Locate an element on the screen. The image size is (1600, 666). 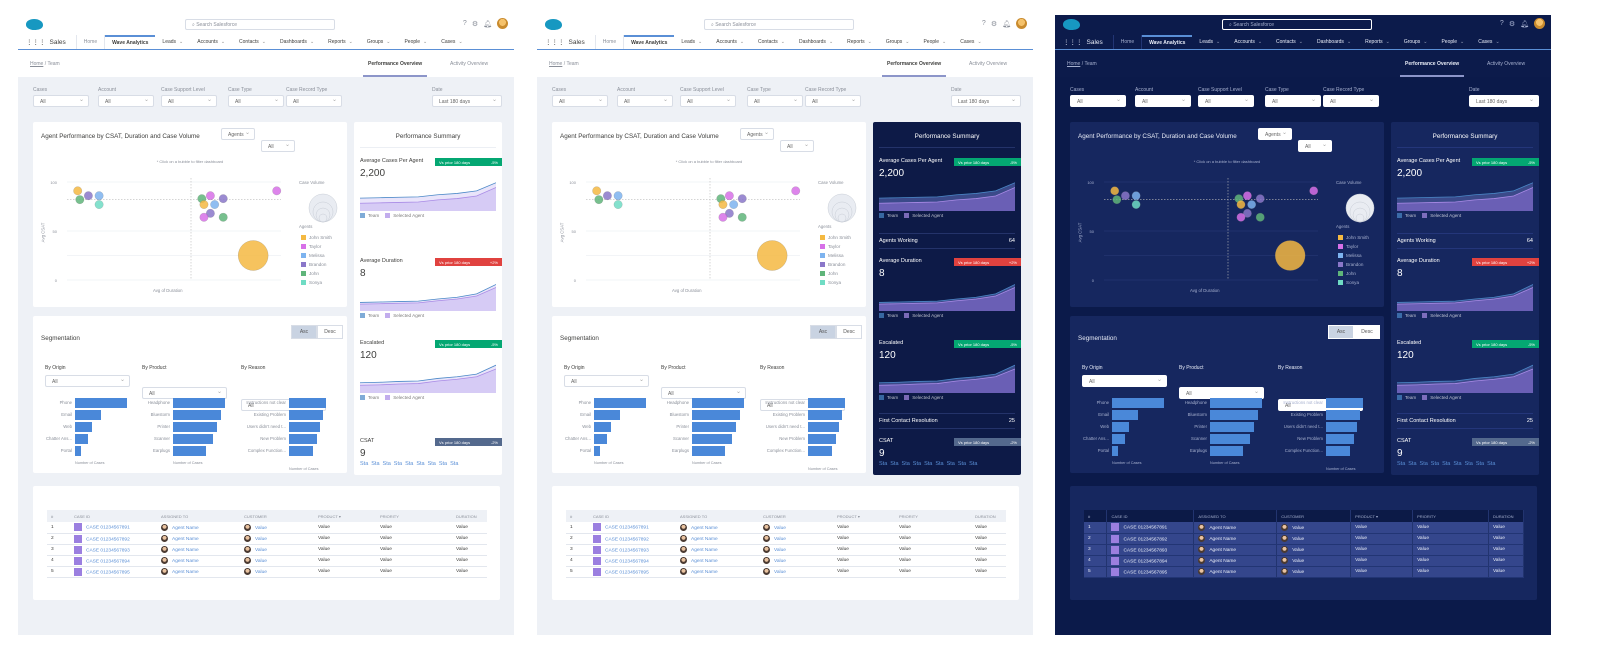
column-header: # is located at coordinates (1096, 516).